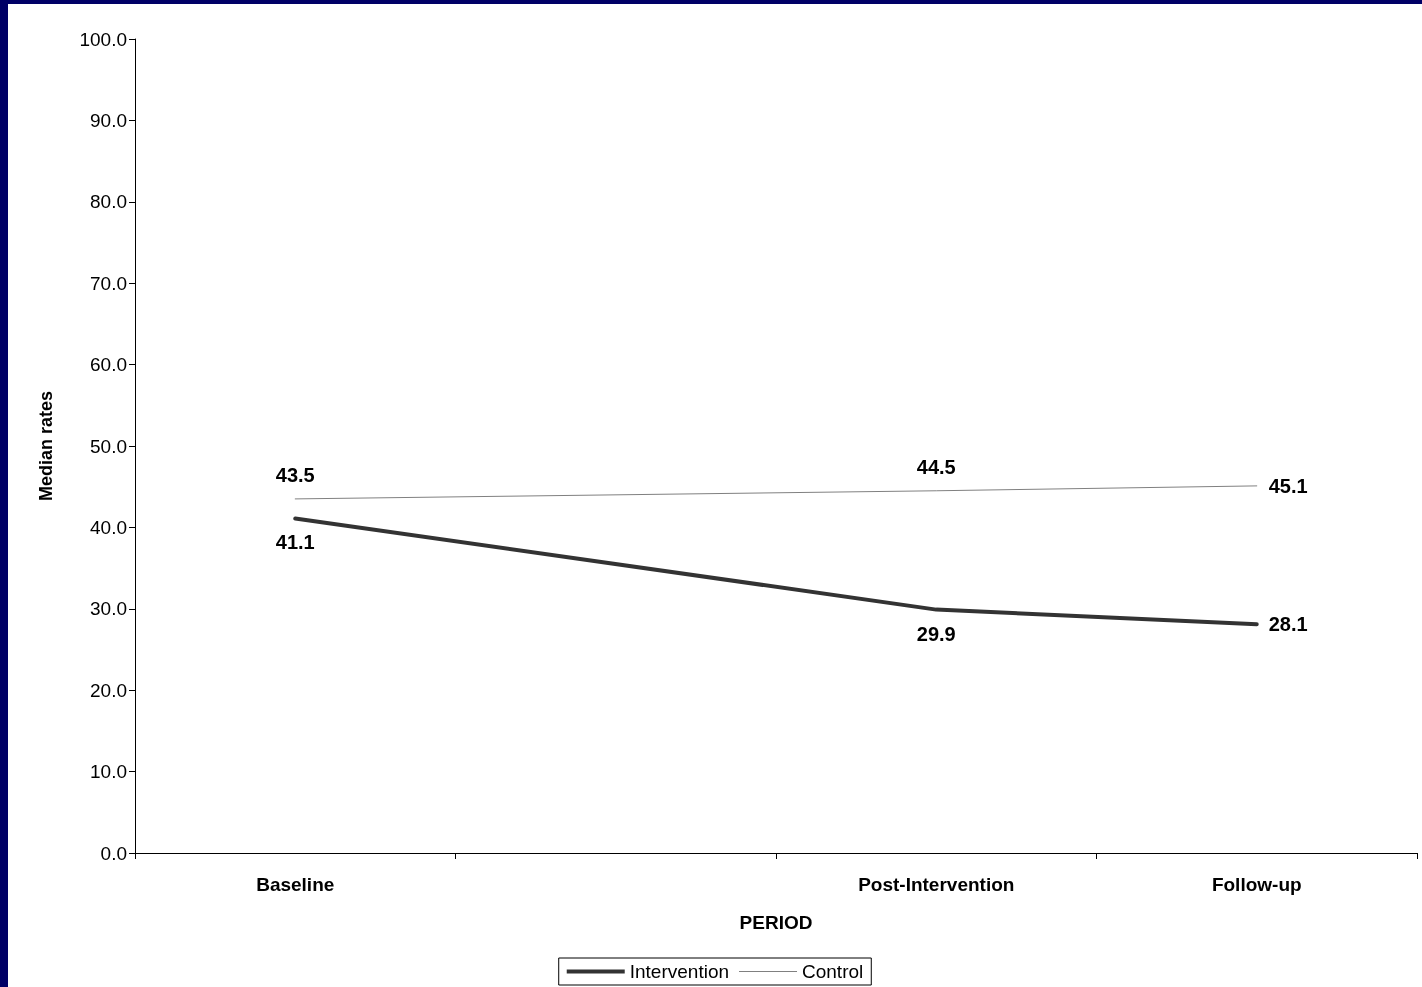  I want to click on data-label: 28.1, so click(1288, 624).